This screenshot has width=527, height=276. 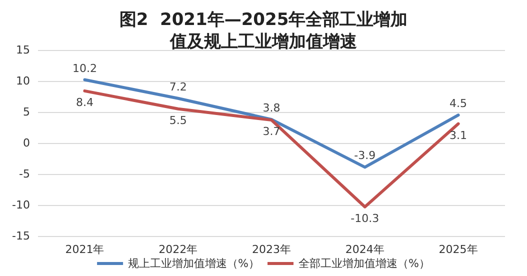 I want to click on y-tick-label: 10, so click(x=23, y=81).